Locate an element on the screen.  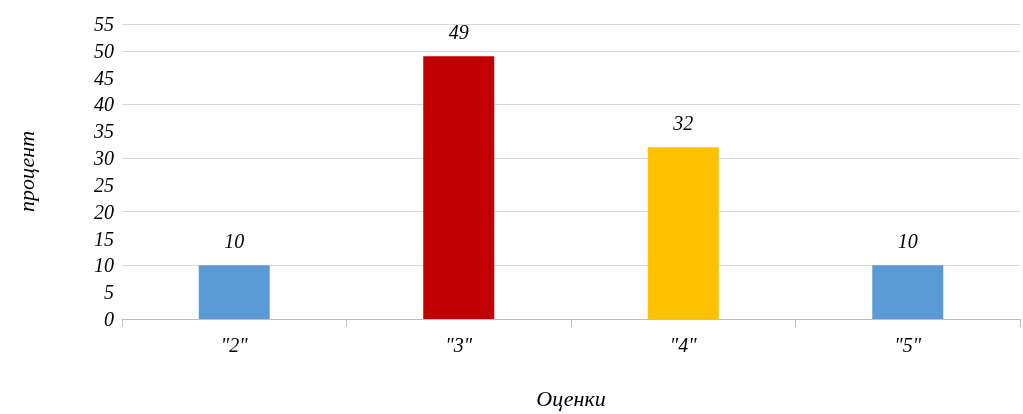
y-tick-label: 45 is located at coordinates (104, 77).